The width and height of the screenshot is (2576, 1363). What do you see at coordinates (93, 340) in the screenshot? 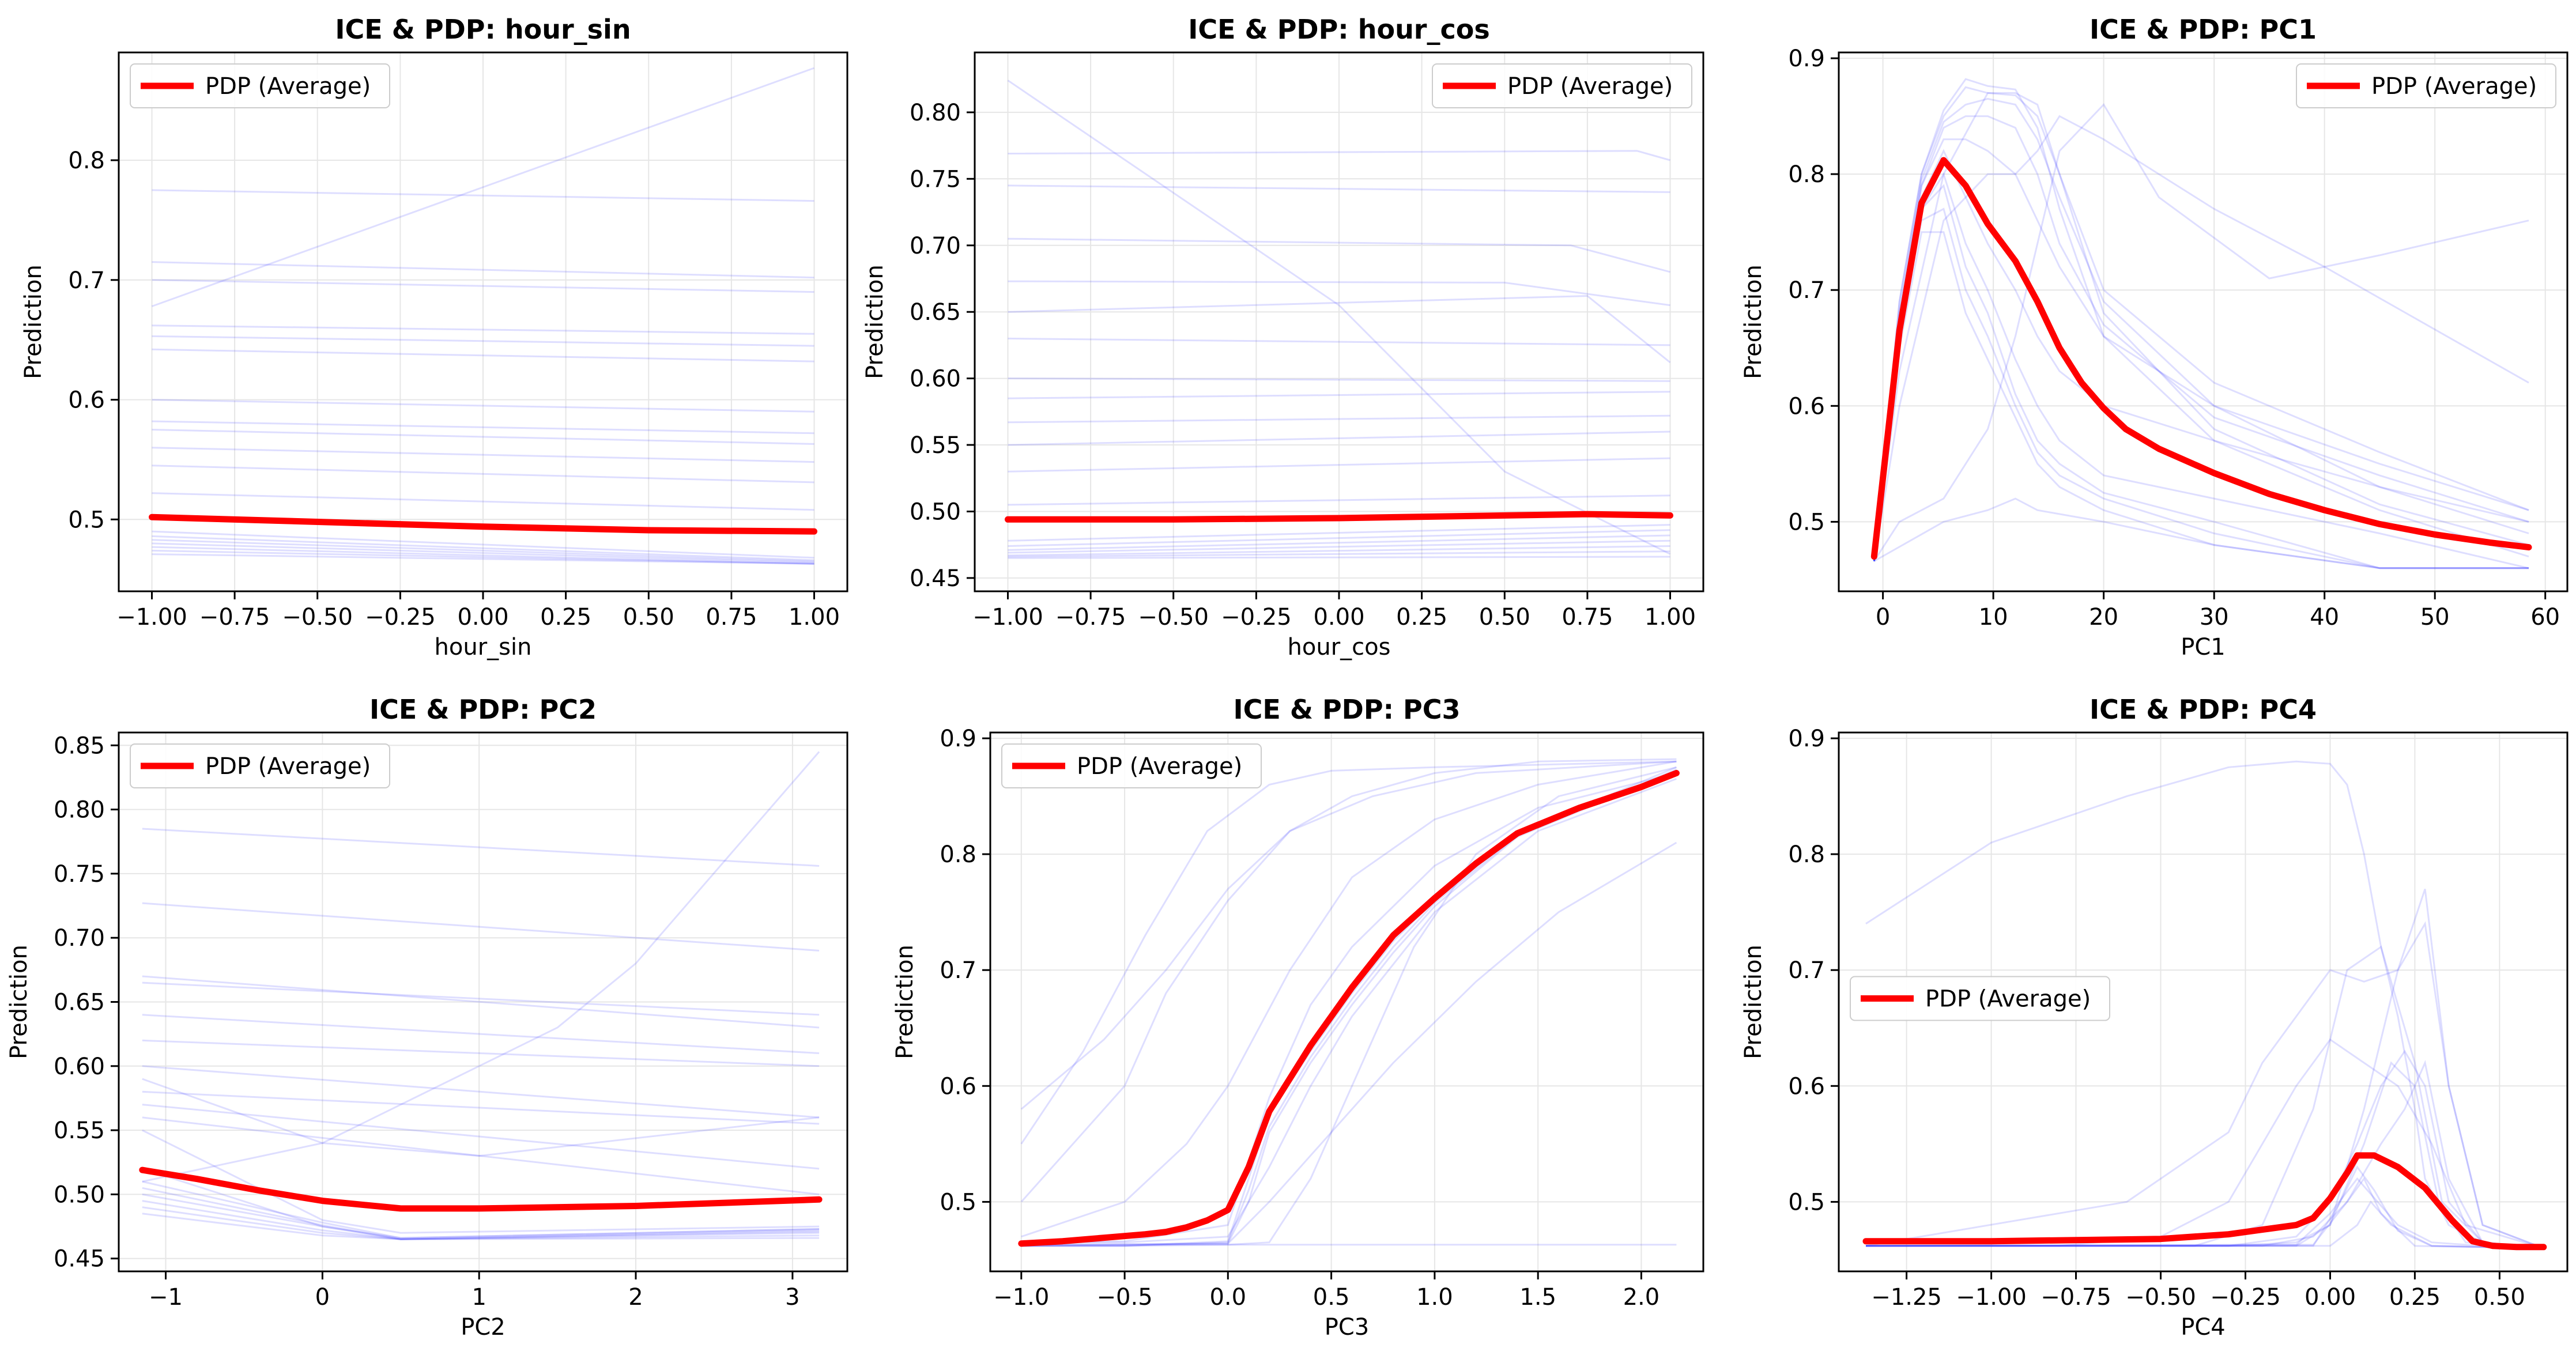
I see `y-axis: 0.5 0.6 0.7 0.8` at bounding box center [93, 340].